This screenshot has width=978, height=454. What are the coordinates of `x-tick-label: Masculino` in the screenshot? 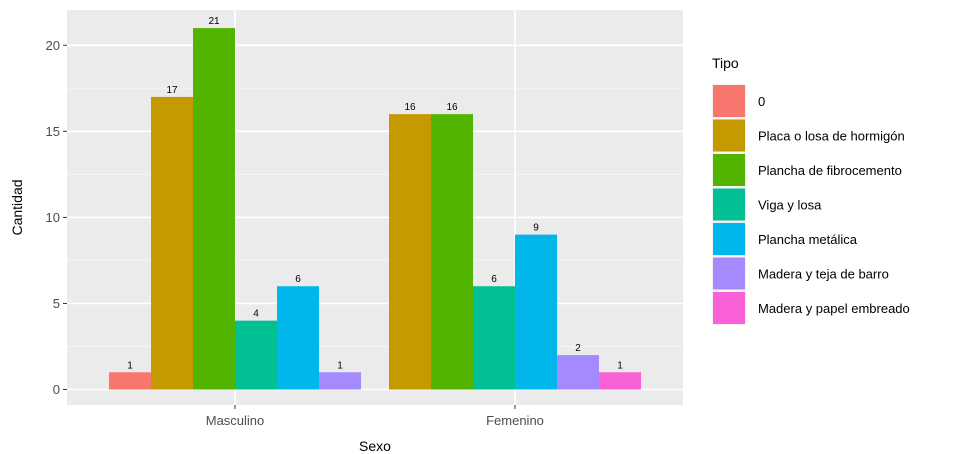 It's located at (235, 420).